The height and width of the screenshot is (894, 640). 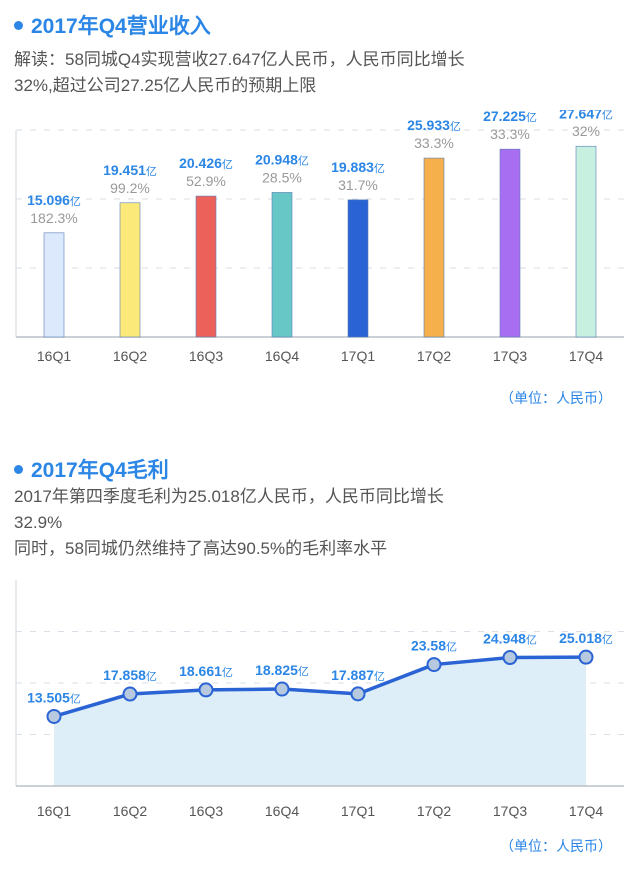 I want to click on point-16Q4, so click(x=282, y=689).